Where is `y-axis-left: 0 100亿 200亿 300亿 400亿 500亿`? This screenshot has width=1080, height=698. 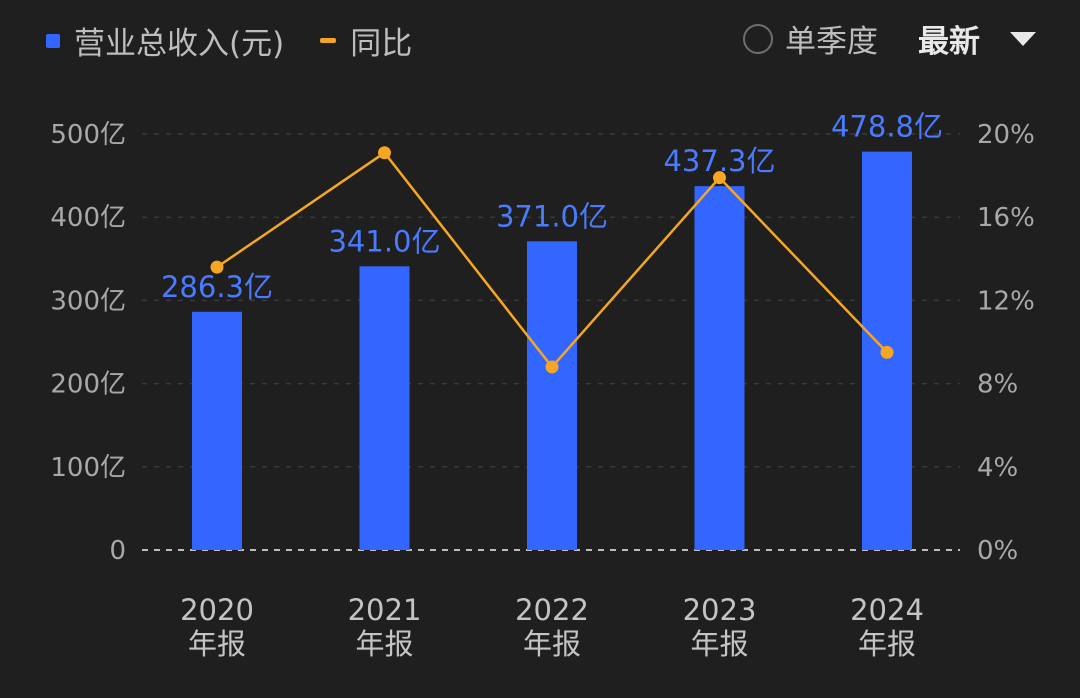 y-axis-left: 0 100亿 200亿 300亿 400亿 500亿 is located at coordinates (88, 343).